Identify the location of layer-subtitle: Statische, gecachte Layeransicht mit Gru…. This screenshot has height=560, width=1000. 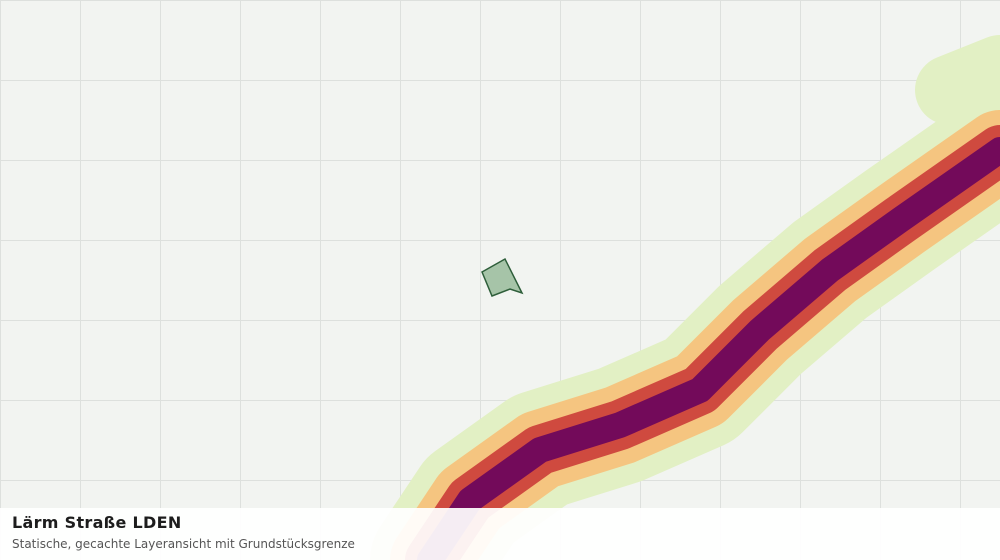
(183, 544).